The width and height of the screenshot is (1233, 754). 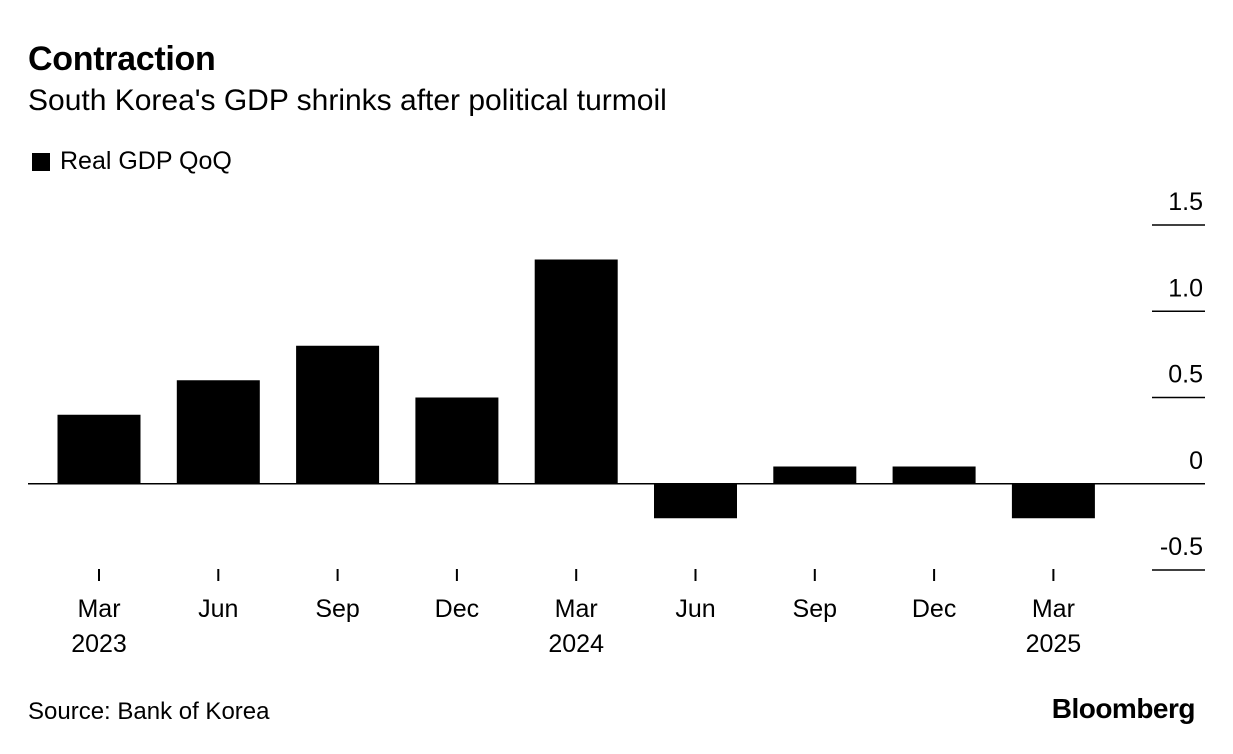 What do you see at coordinates (1196, 461) in the screenshot?
I see `y-tick-label: 0` at bounding box center [1196, 461].